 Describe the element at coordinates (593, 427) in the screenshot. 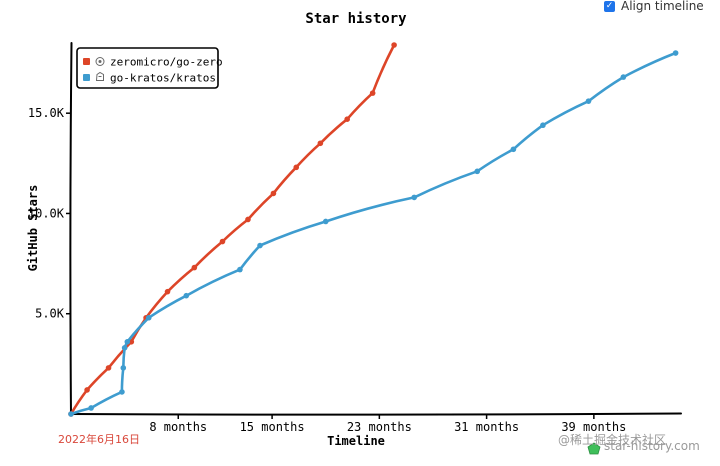

I see `x-tick-label: 39 months` at that location.